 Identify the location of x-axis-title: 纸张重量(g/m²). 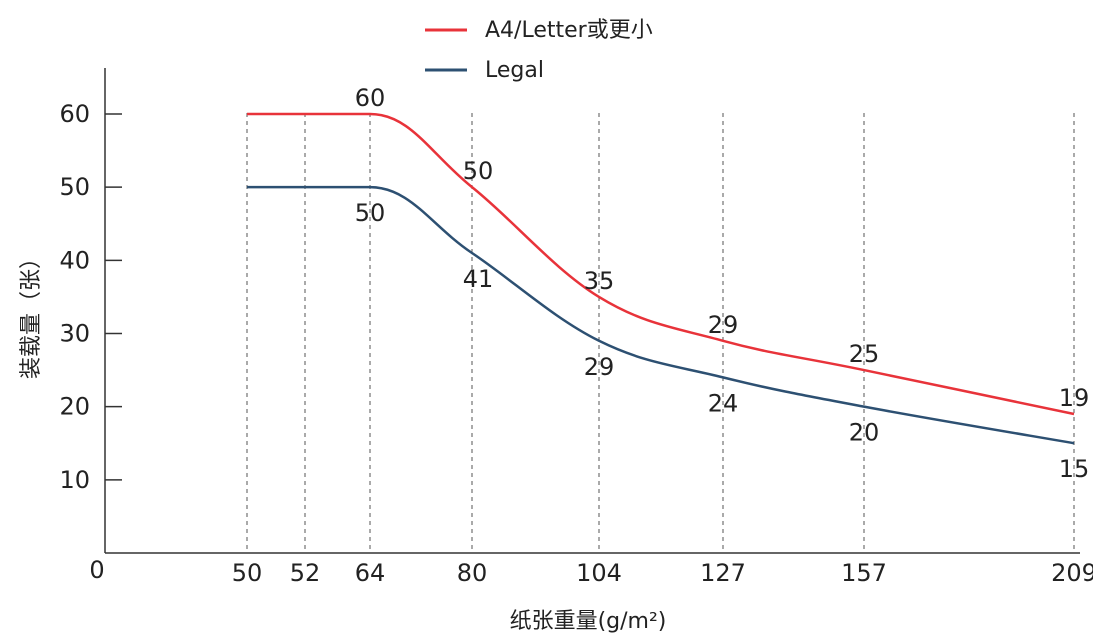
(588, 621).